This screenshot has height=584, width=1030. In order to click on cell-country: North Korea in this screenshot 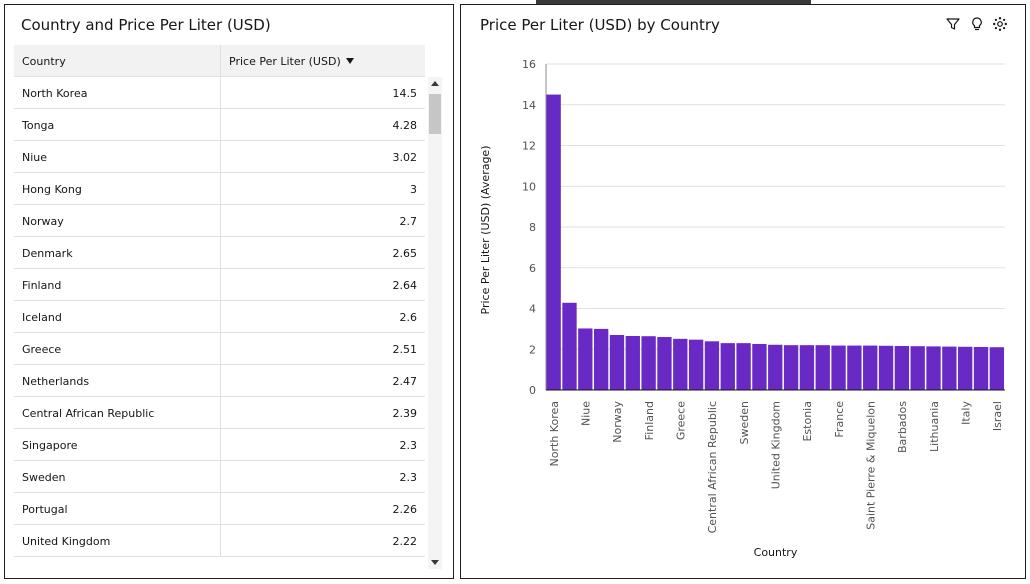, I will do `click(55, 93)`.